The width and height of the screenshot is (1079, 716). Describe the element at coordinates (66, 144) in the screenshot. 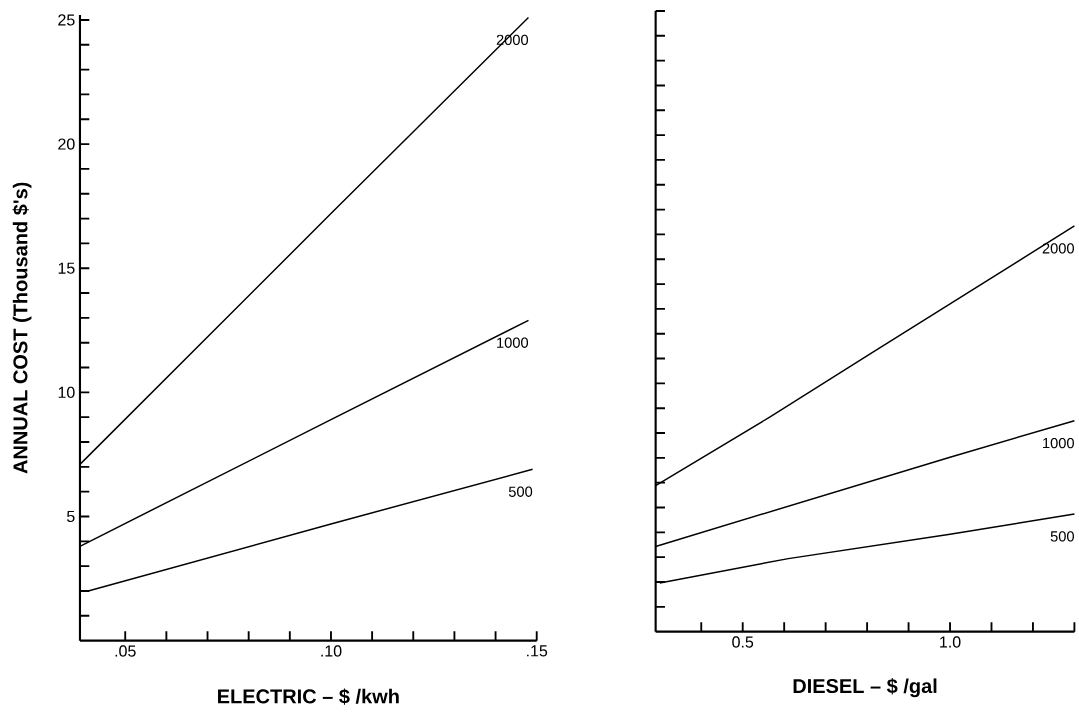

I see `y-tick-label: 20` at that location.